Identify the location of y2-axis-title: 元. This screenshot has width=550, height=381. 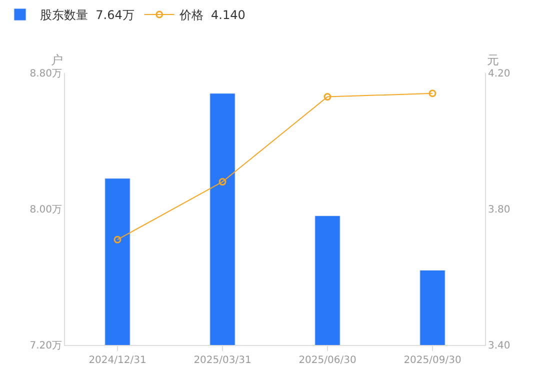
(493, 60).